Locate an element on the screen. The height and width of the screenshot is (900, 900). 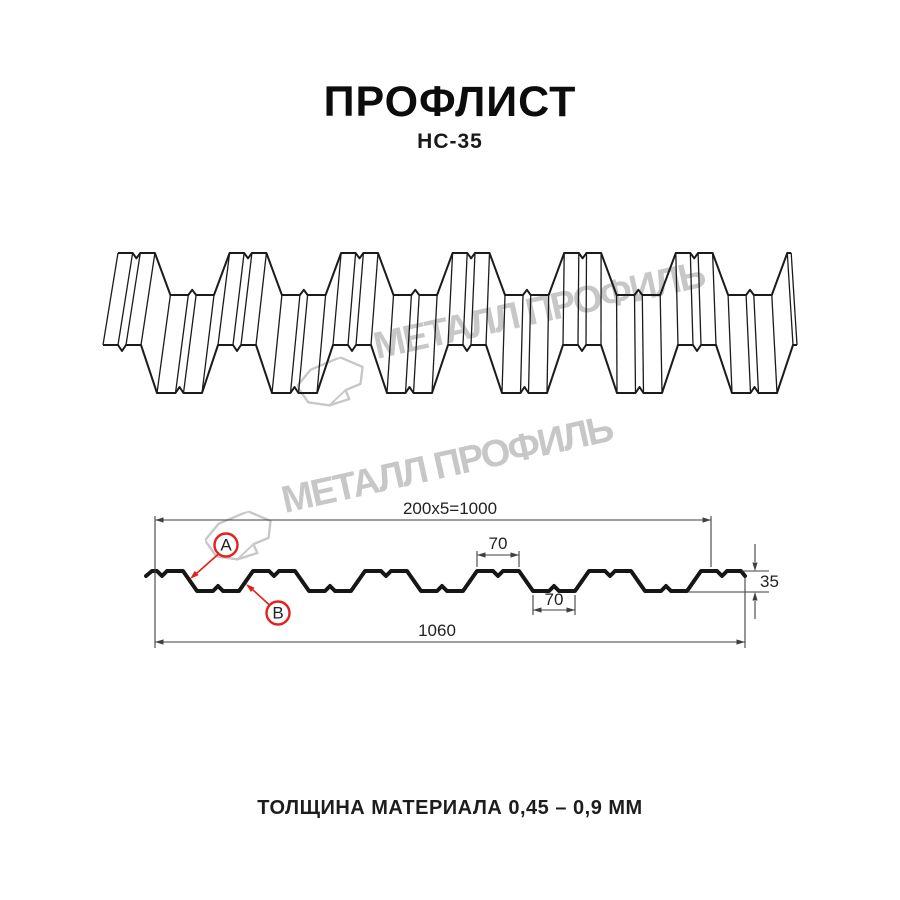
callout-b-label: B is located at coordinates (277, 613).